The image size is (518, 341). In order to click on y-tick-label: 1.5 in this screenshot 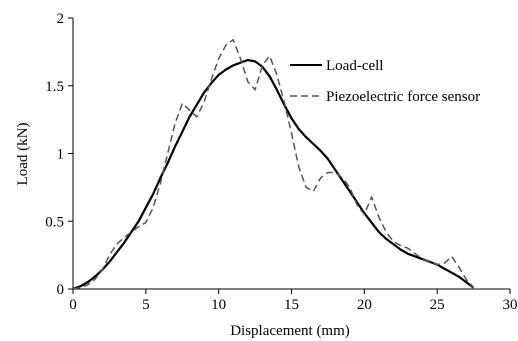, I will do `click(54, 87)`.